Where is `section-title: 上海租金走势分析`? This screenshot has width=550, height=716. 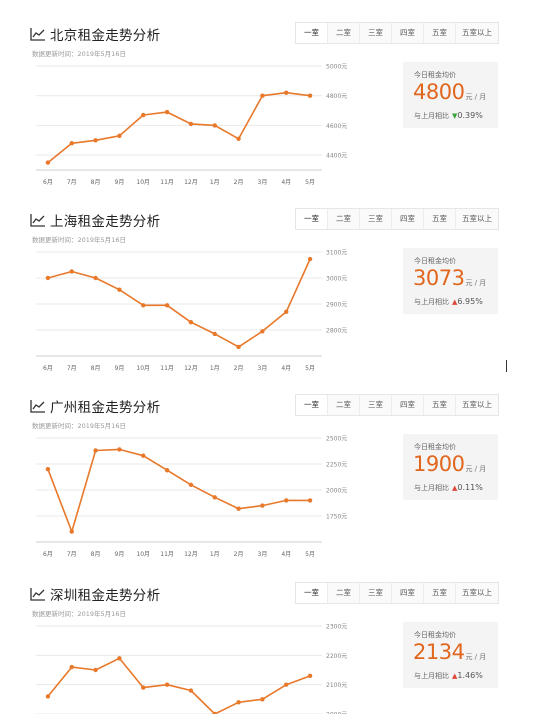 section-title: 上海租金走势分析 is located at coordinates (105, 222).